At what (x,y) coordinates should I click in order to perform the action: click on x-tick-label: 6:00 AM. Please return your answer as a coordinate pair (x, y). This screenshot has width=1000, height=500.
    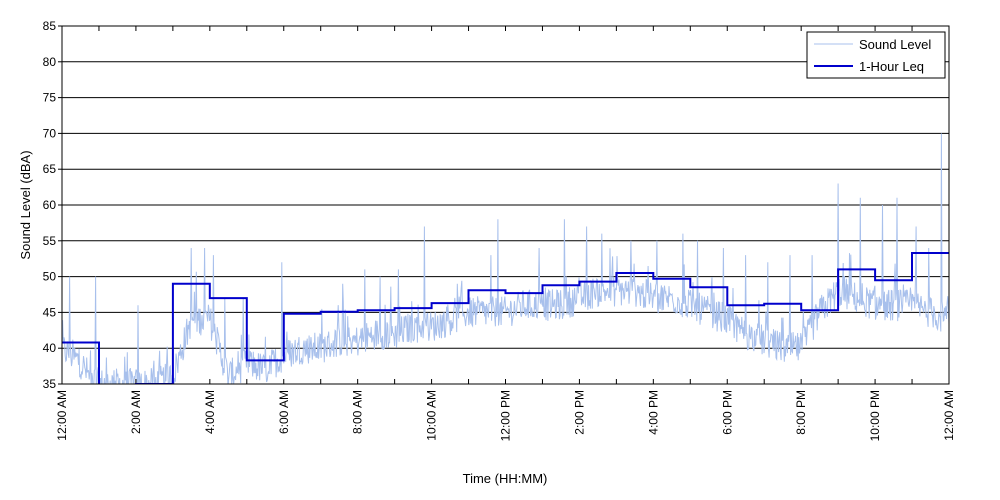
    Looking at the image, I should click on (284, 412).